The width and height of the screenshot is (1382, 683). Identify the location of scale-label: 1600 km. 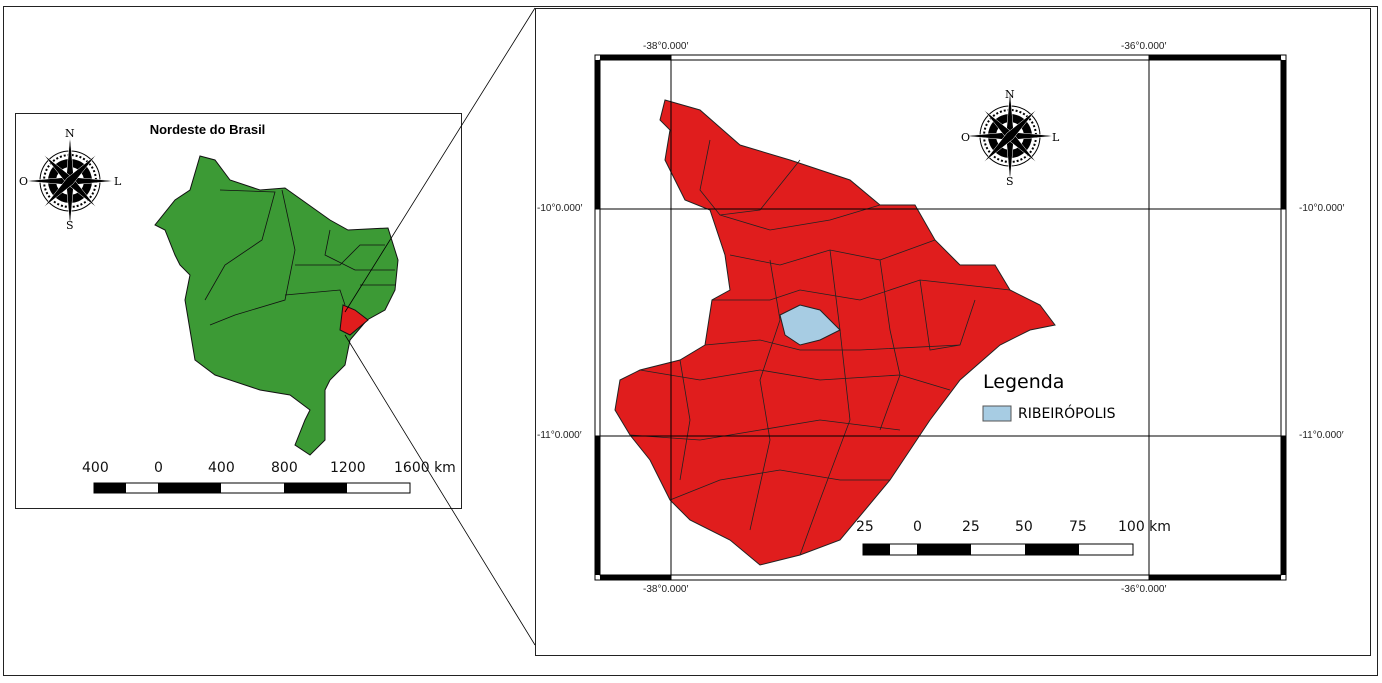
(425, 468).